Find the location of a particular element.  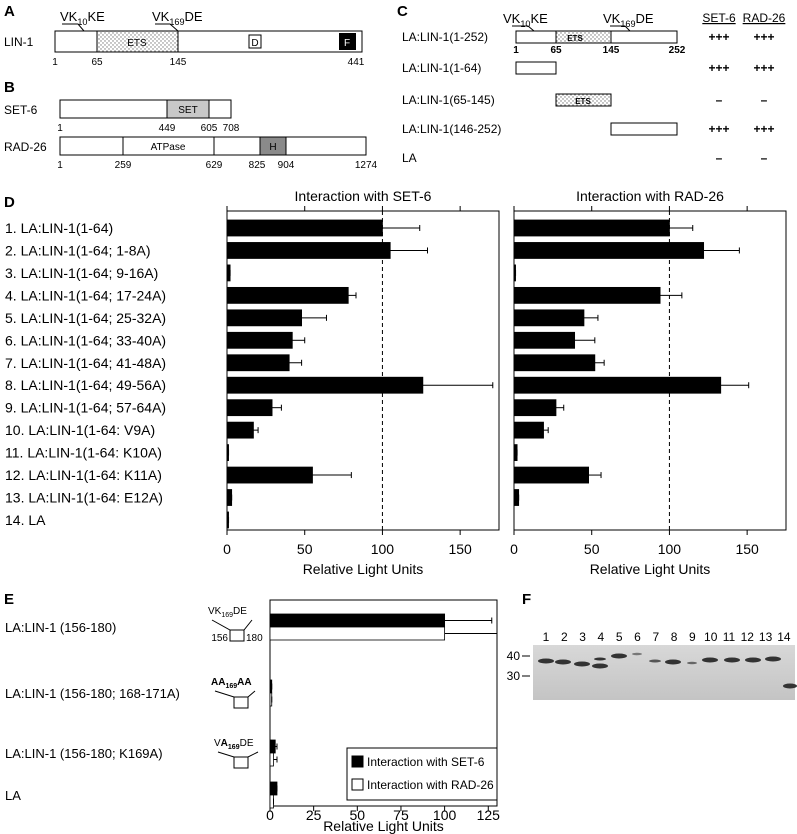

motif: VK10KE is located at coordinates (82, 18).